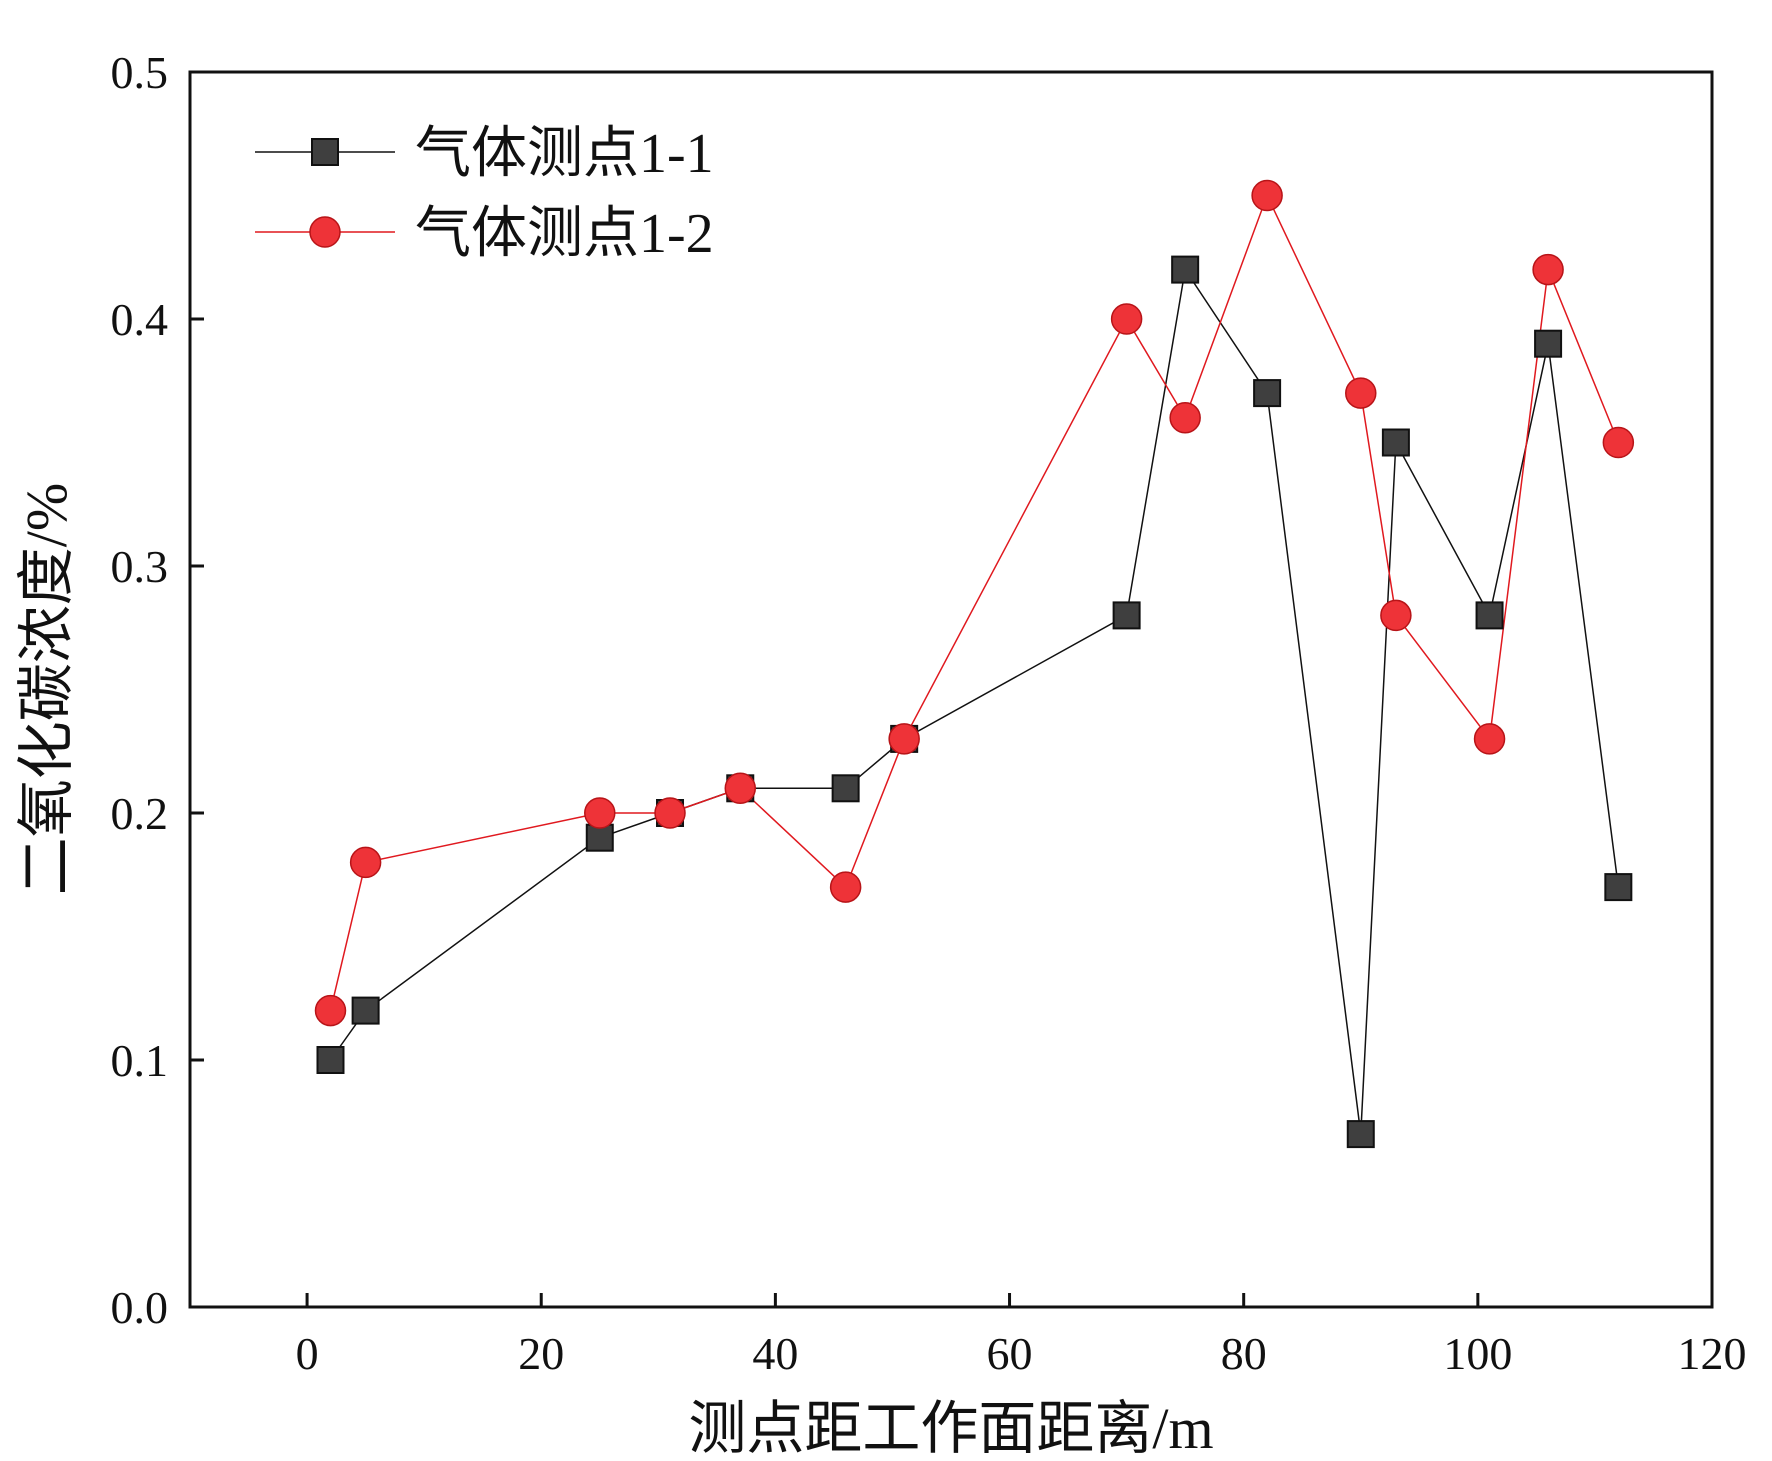 Image resolution: width=1772 pixels, height=1461 pixels. Describe the element at coordinates (140, 566) in the screenshot. I see `y-tick-label: 0.3` at that location.